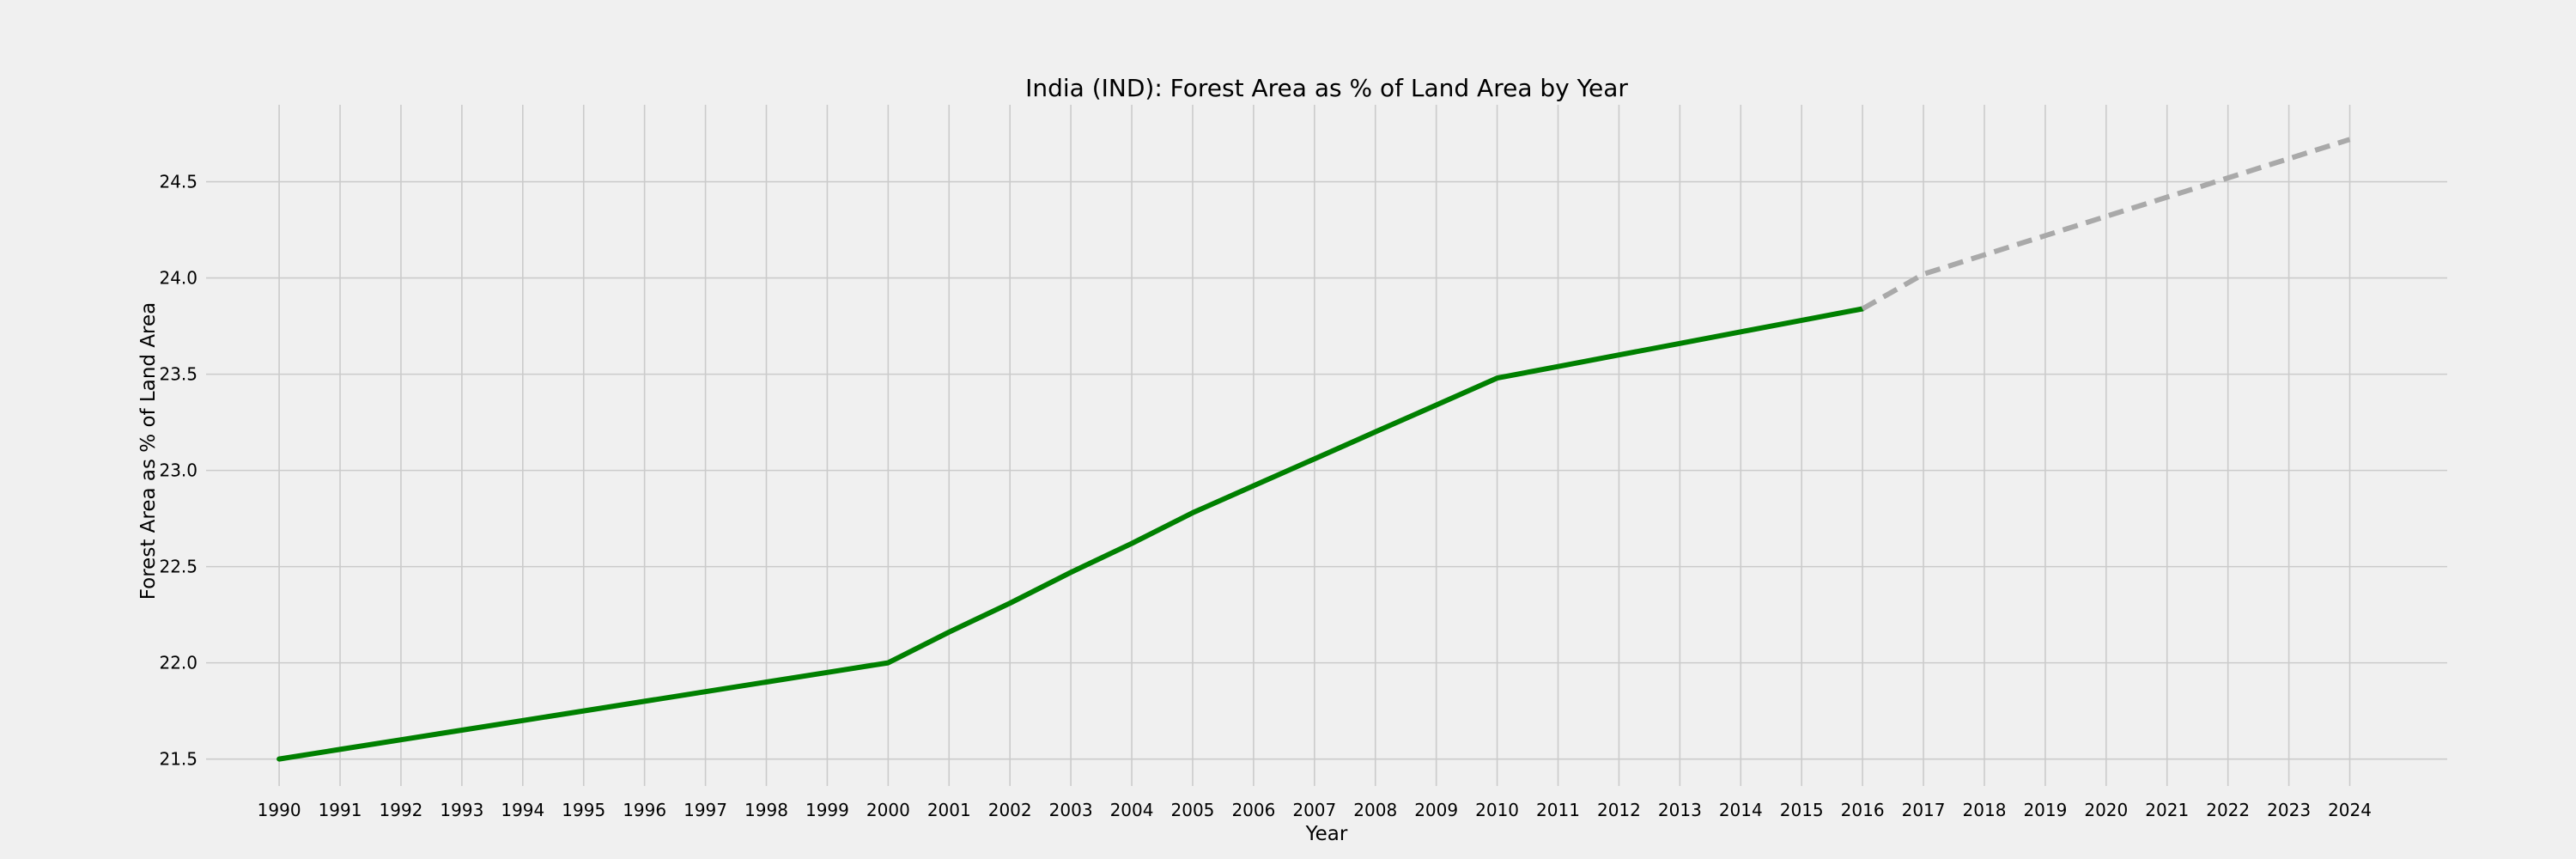 This screenshot has height=859, width=2576. Describe the element at coordinates (461, 810) in the screenshot. I see `x-tick-label: 1993` at that location.